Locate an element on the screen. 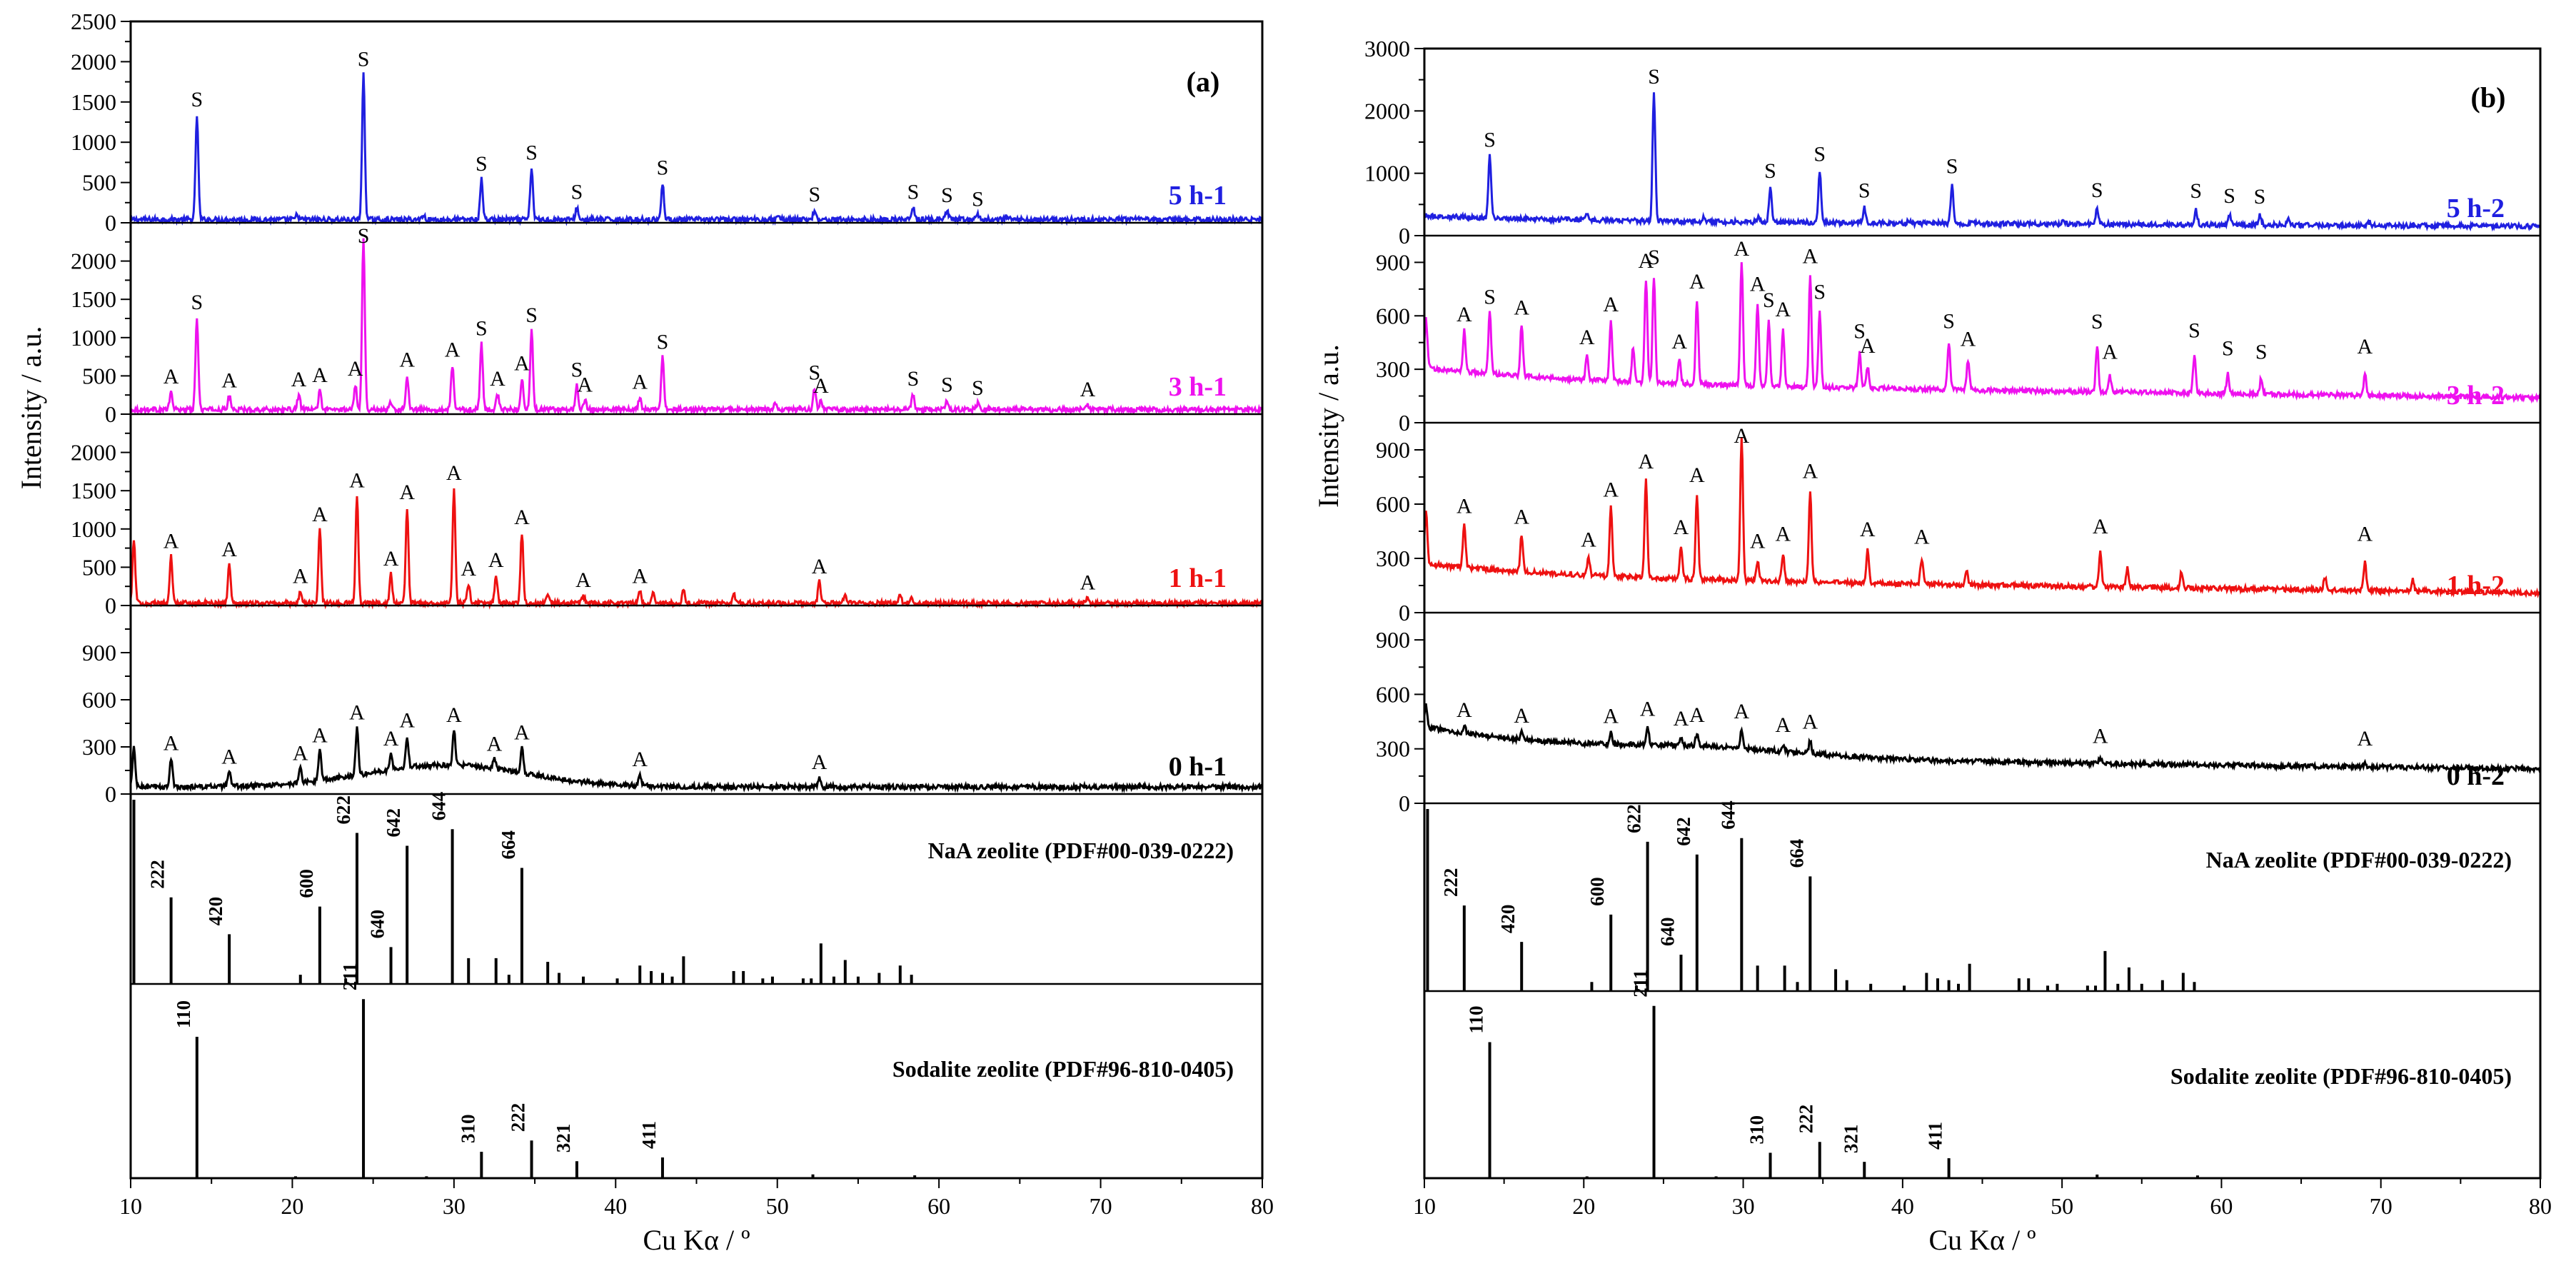 The height and width of the screenshot is (1266, 2576). y-axis-title: Intensity / a.u. is located at coordinates (1328, 426).